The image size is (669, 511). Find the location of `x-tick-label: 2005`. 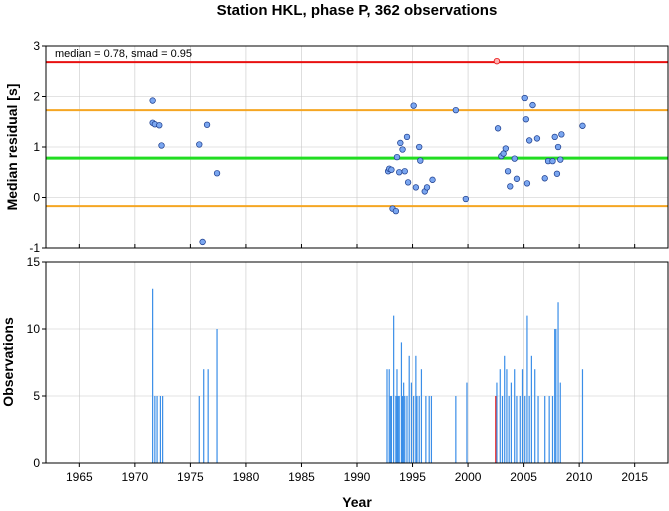

x-tick-label: 2005 is located at coordinates (523, 477).